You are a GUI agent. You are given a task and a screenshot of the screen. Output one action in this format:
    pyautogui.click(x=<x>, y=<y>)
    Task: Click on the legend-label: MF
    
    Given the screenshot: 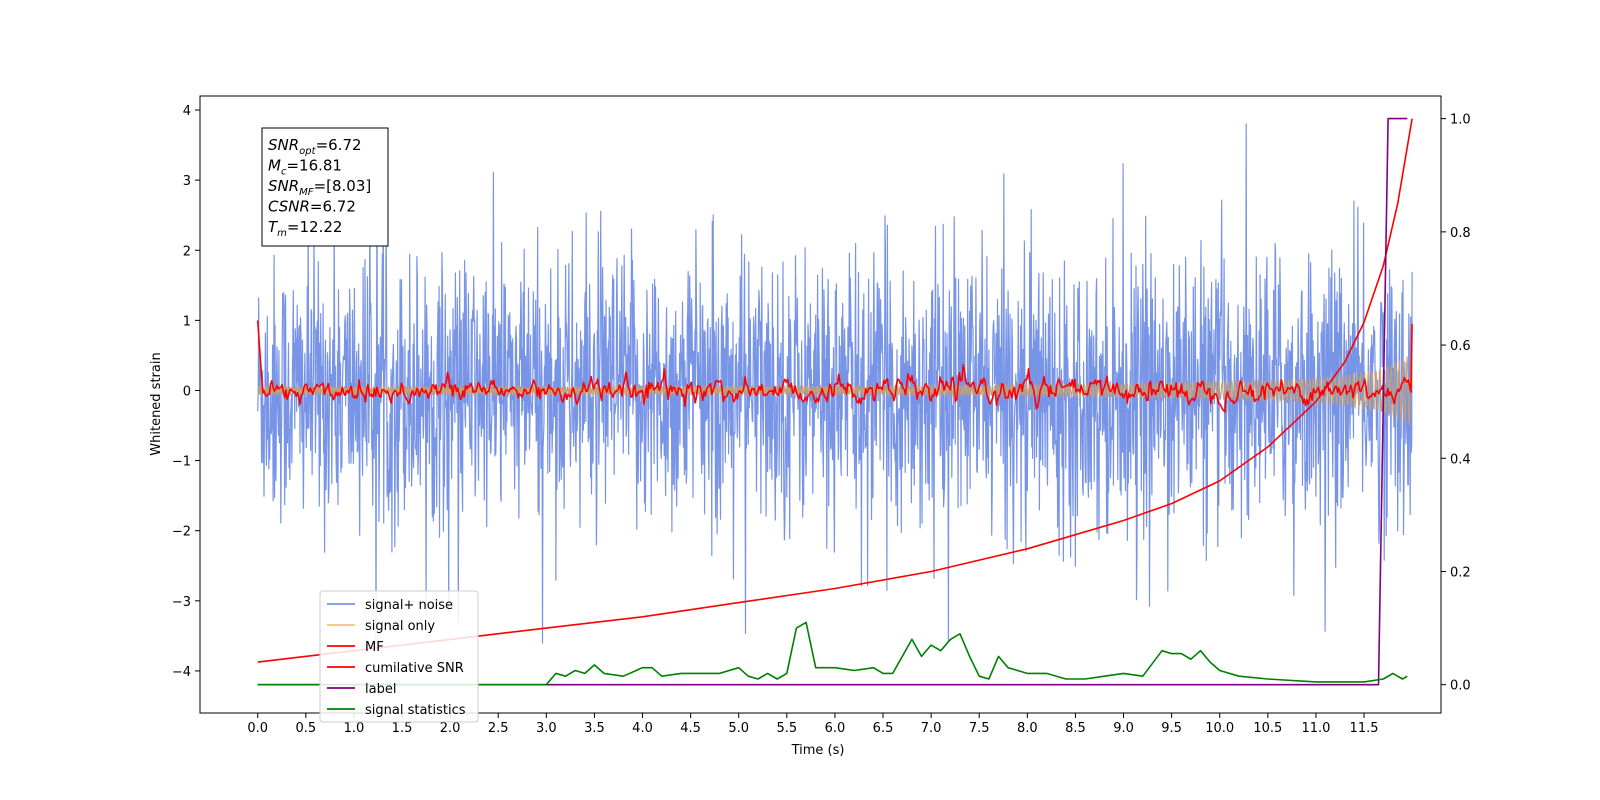 What is the action you would take?
    pyautogui.click(x=374, y=647)
    